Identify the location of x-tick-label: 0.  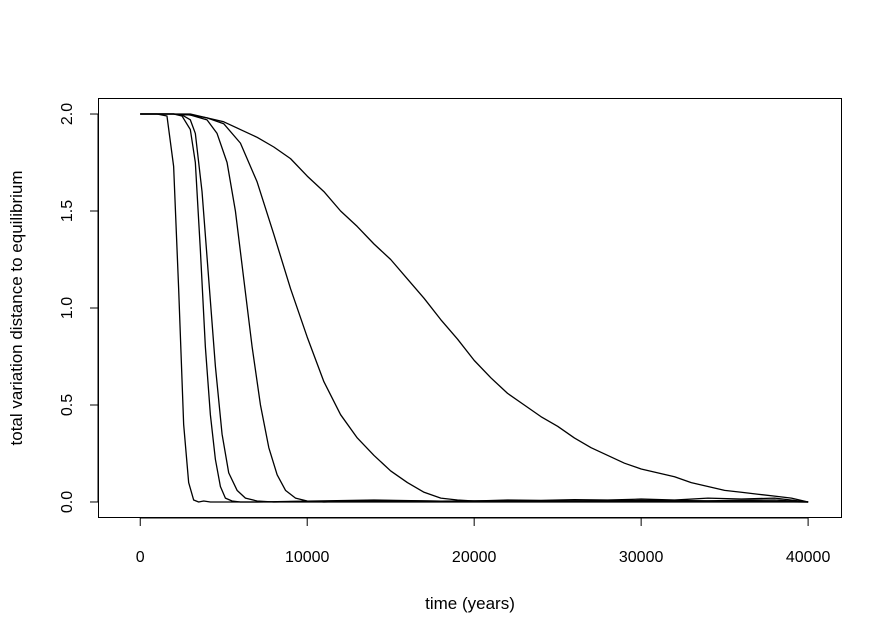
(140, 557).